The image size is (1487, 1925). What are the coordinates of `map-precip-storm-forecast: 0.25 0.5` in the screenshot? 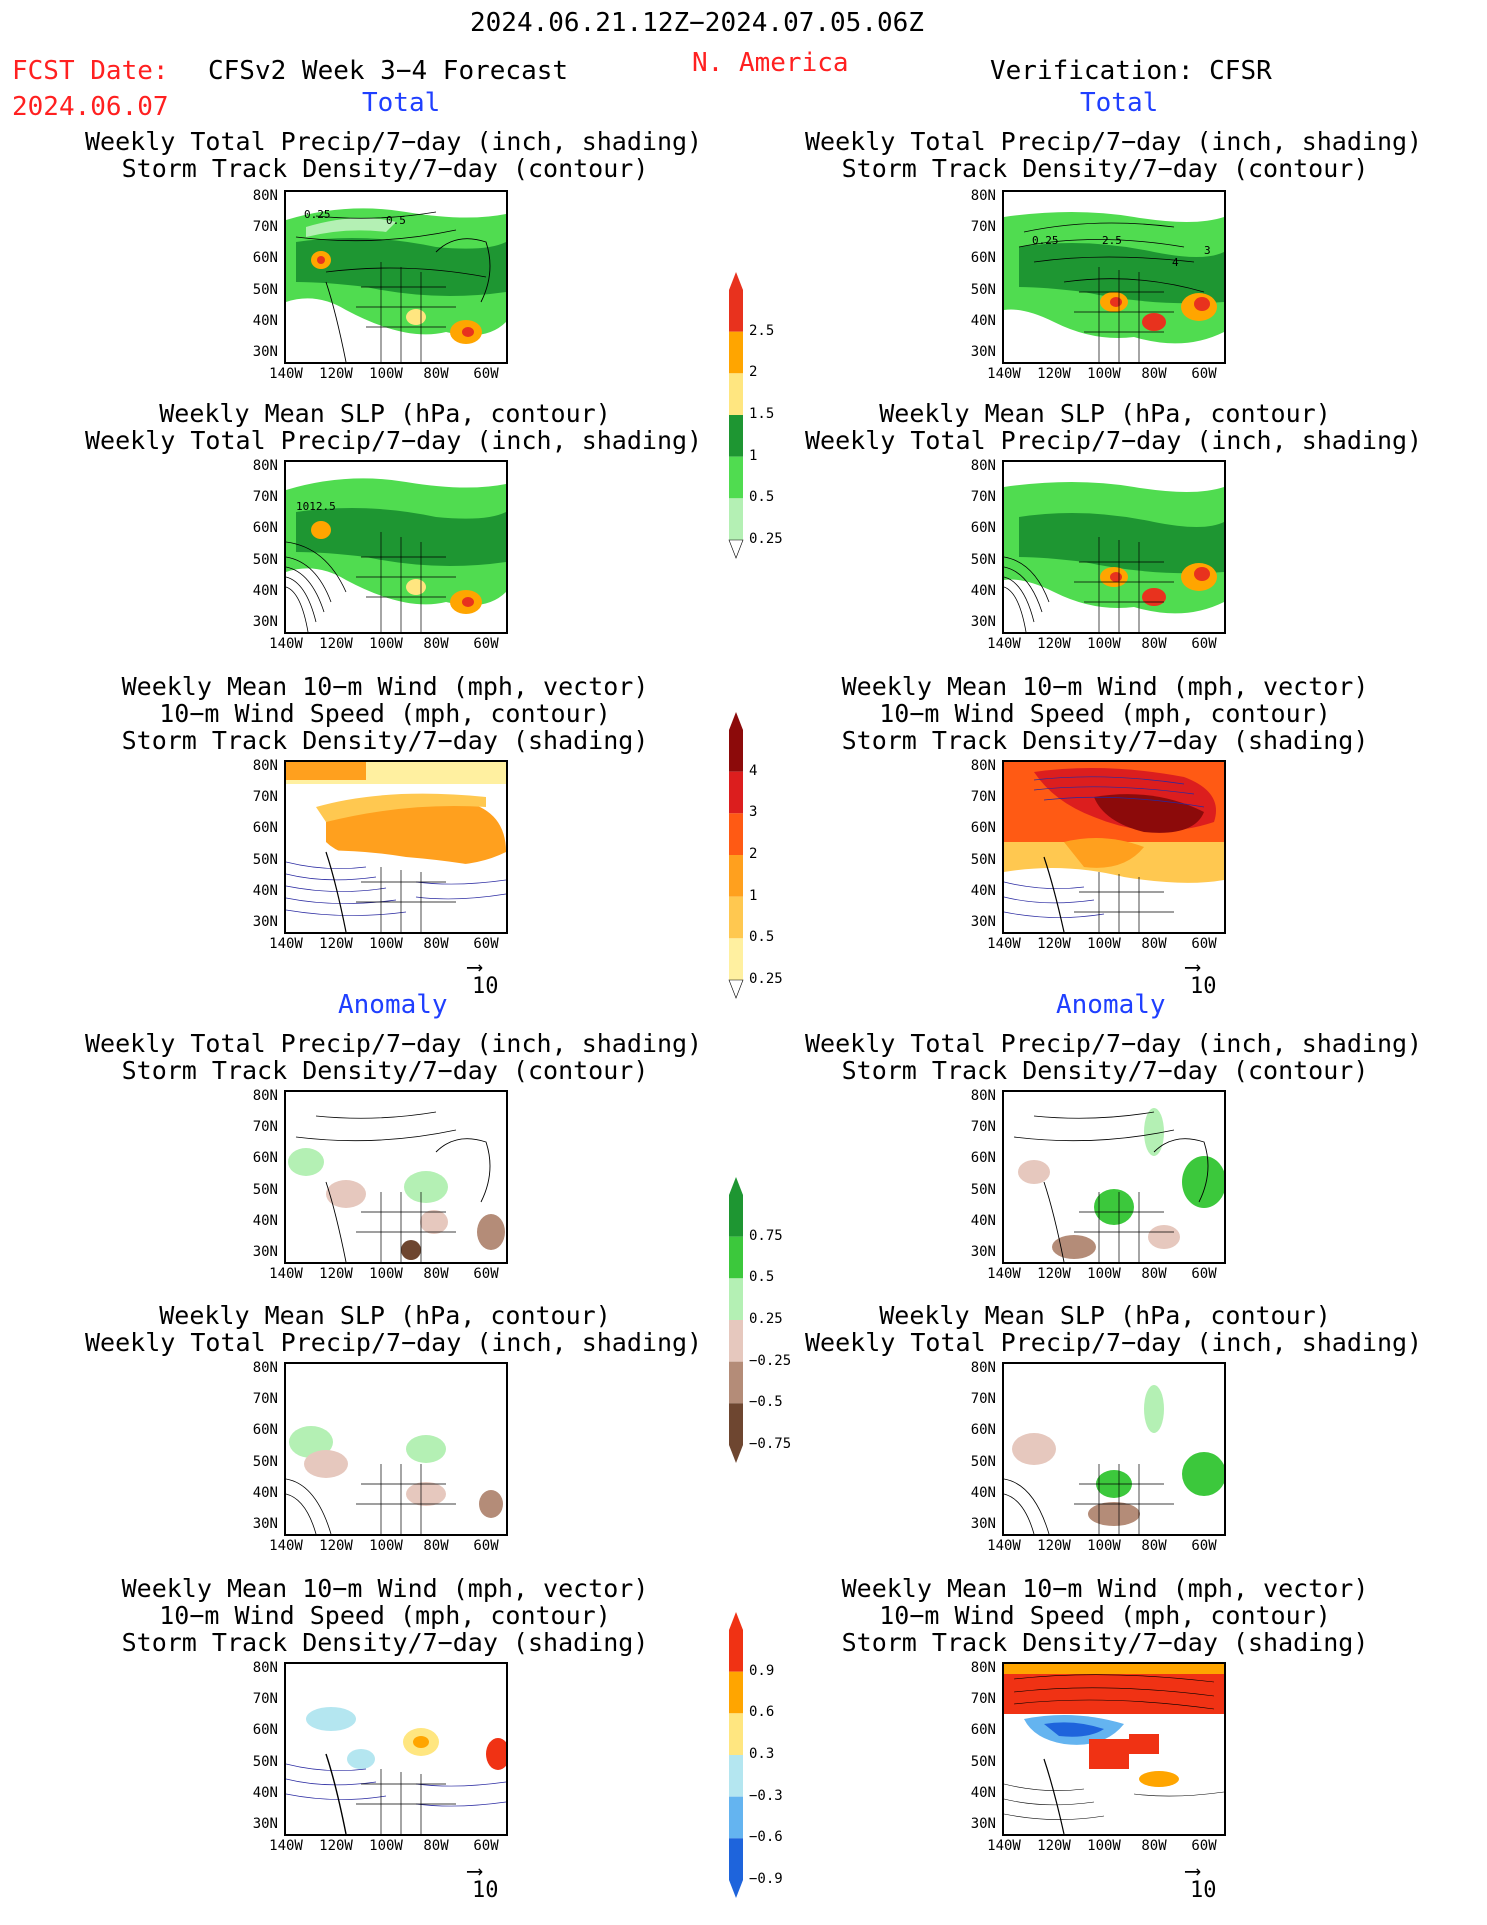 It's located at (396, 277).